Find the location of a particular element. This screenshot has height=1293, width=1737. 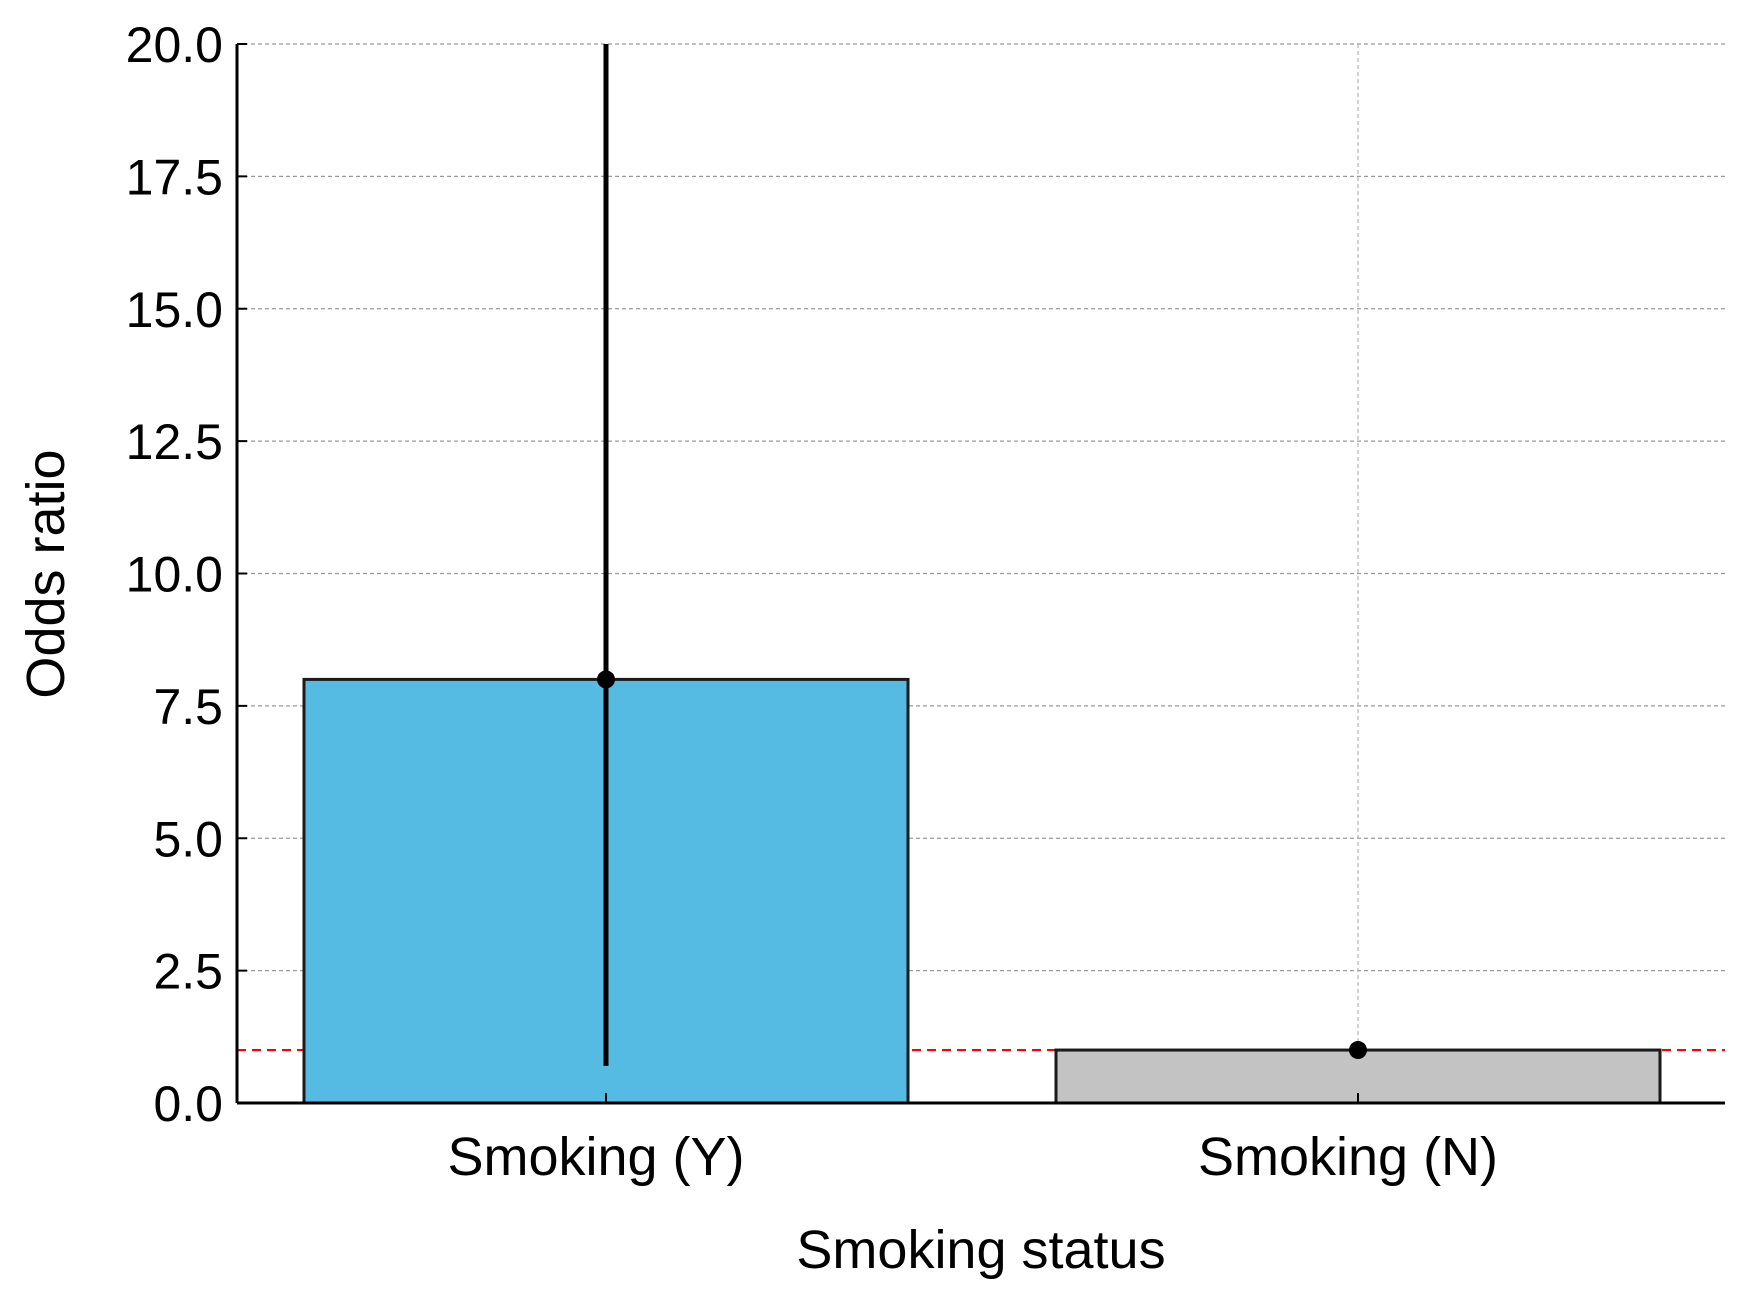

y-tick-label: 0.0 is located at coordinates (188, 1104).